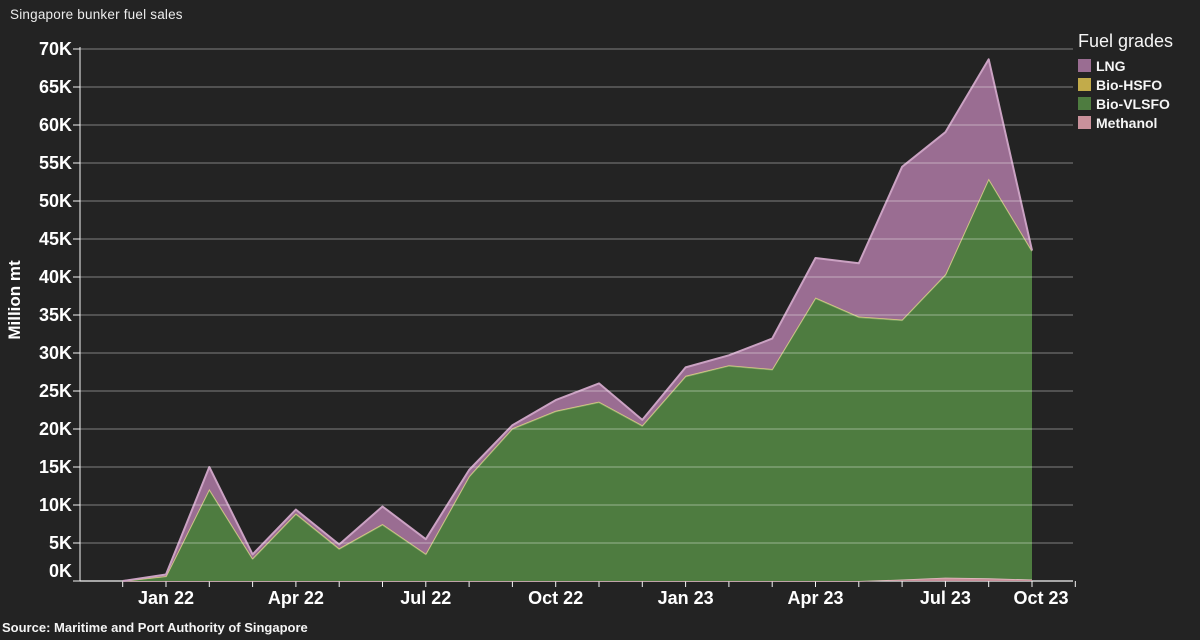 Image resolution: width=1200 pixels, height=640 pixels. What do you see at coordinates (55, 353) in the screenshot?
I see `y-tick-label: 30K` at bounding box center [55, 353].